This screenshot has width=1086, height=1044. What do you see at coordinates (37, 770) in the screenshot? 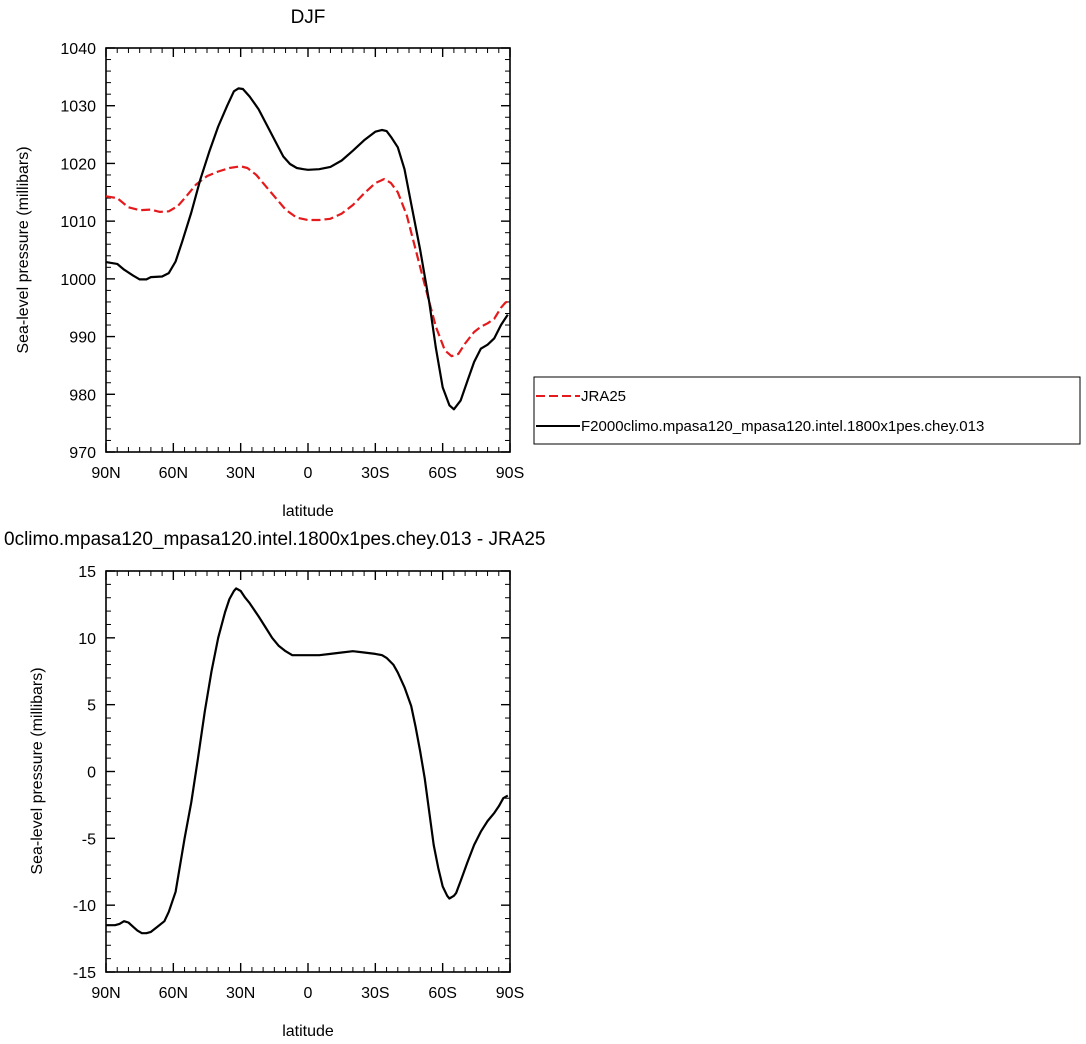
I see `bottom-chart-y-axis-label: Sea-level pressure (millibars)` at bounding box center [37, 770].